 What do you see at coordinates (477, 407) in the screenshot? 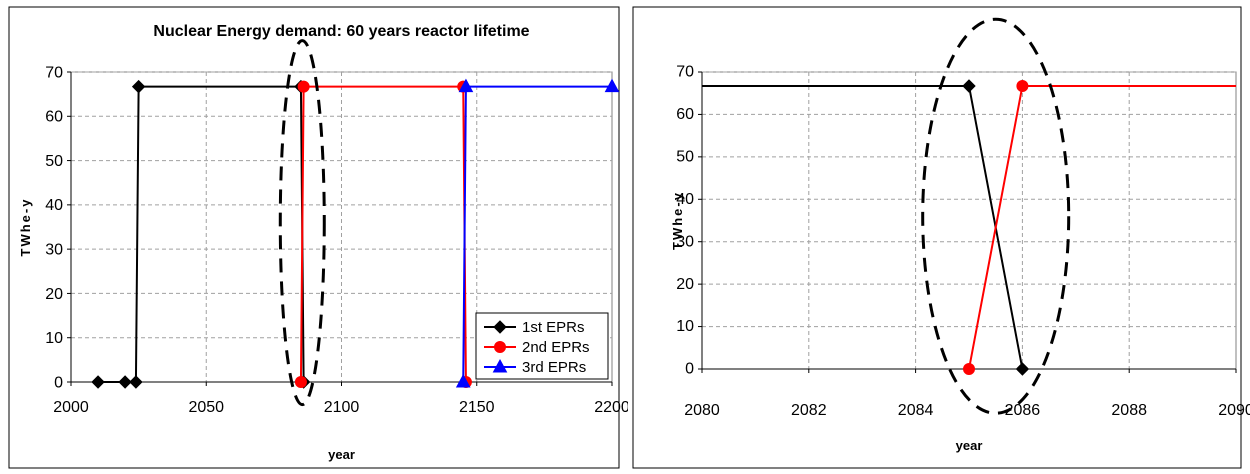
I see `x-tick-label: 2150` at bounding box center [477, 407].